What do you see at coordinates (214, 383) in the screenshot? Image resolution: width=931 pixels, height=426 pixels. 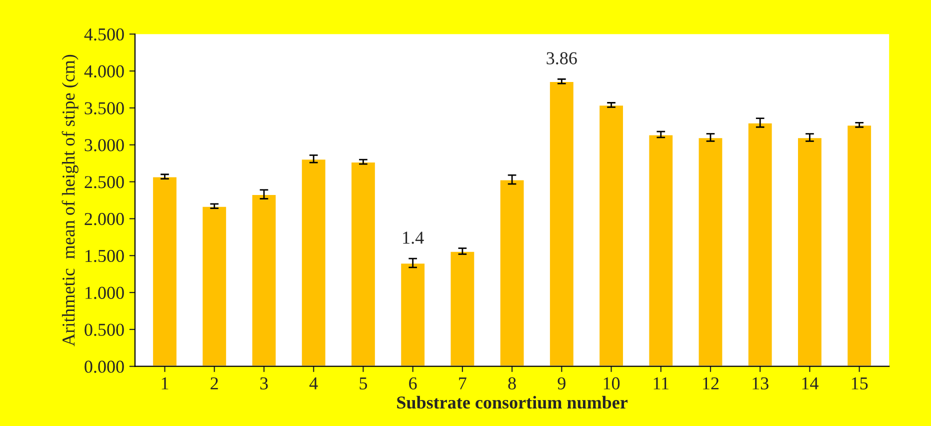 I see `x-tick-label: 2` at bounding box center [214, 383].